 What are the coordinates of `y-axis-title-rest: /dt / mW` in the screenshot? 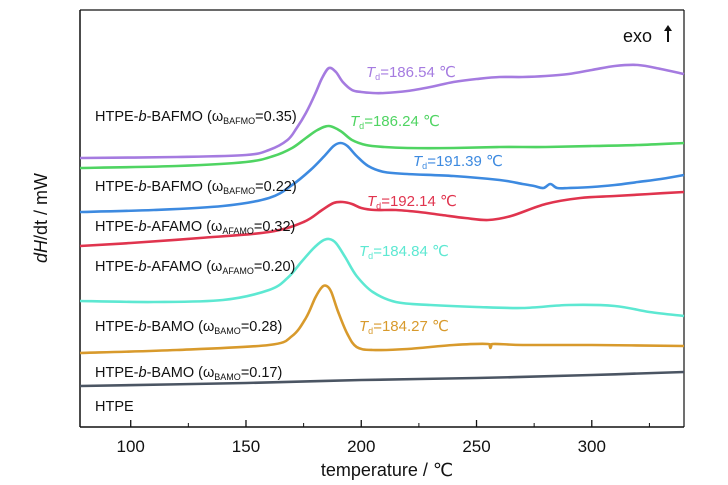 It's located at (41, 206).